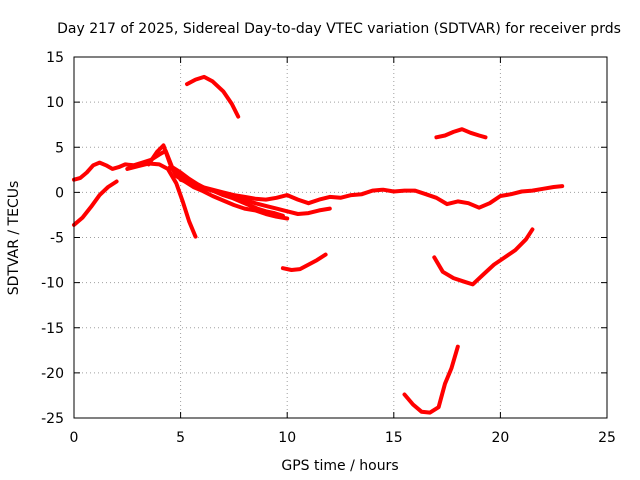  Describe the element at coordinates (55, 103) in the screenshot. I see `y-tick-label: 10` at that location.